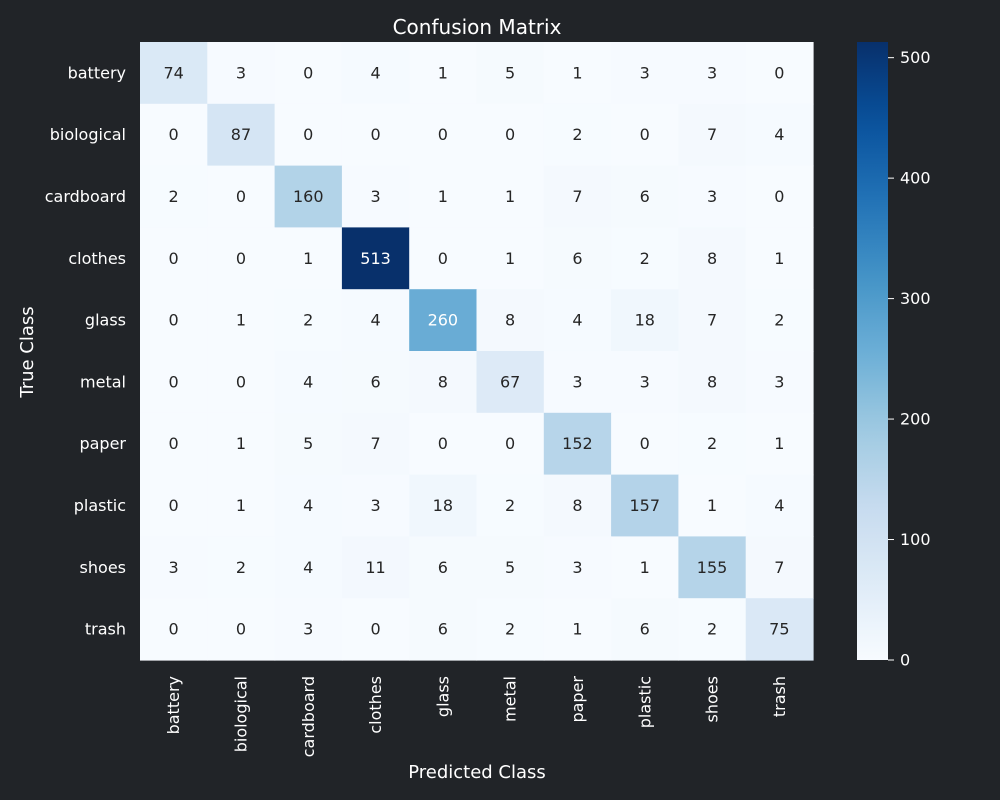 The width and height of the screenshot is (1000, 800). I want to click on cell-value-label: 75, so click(779, 629).